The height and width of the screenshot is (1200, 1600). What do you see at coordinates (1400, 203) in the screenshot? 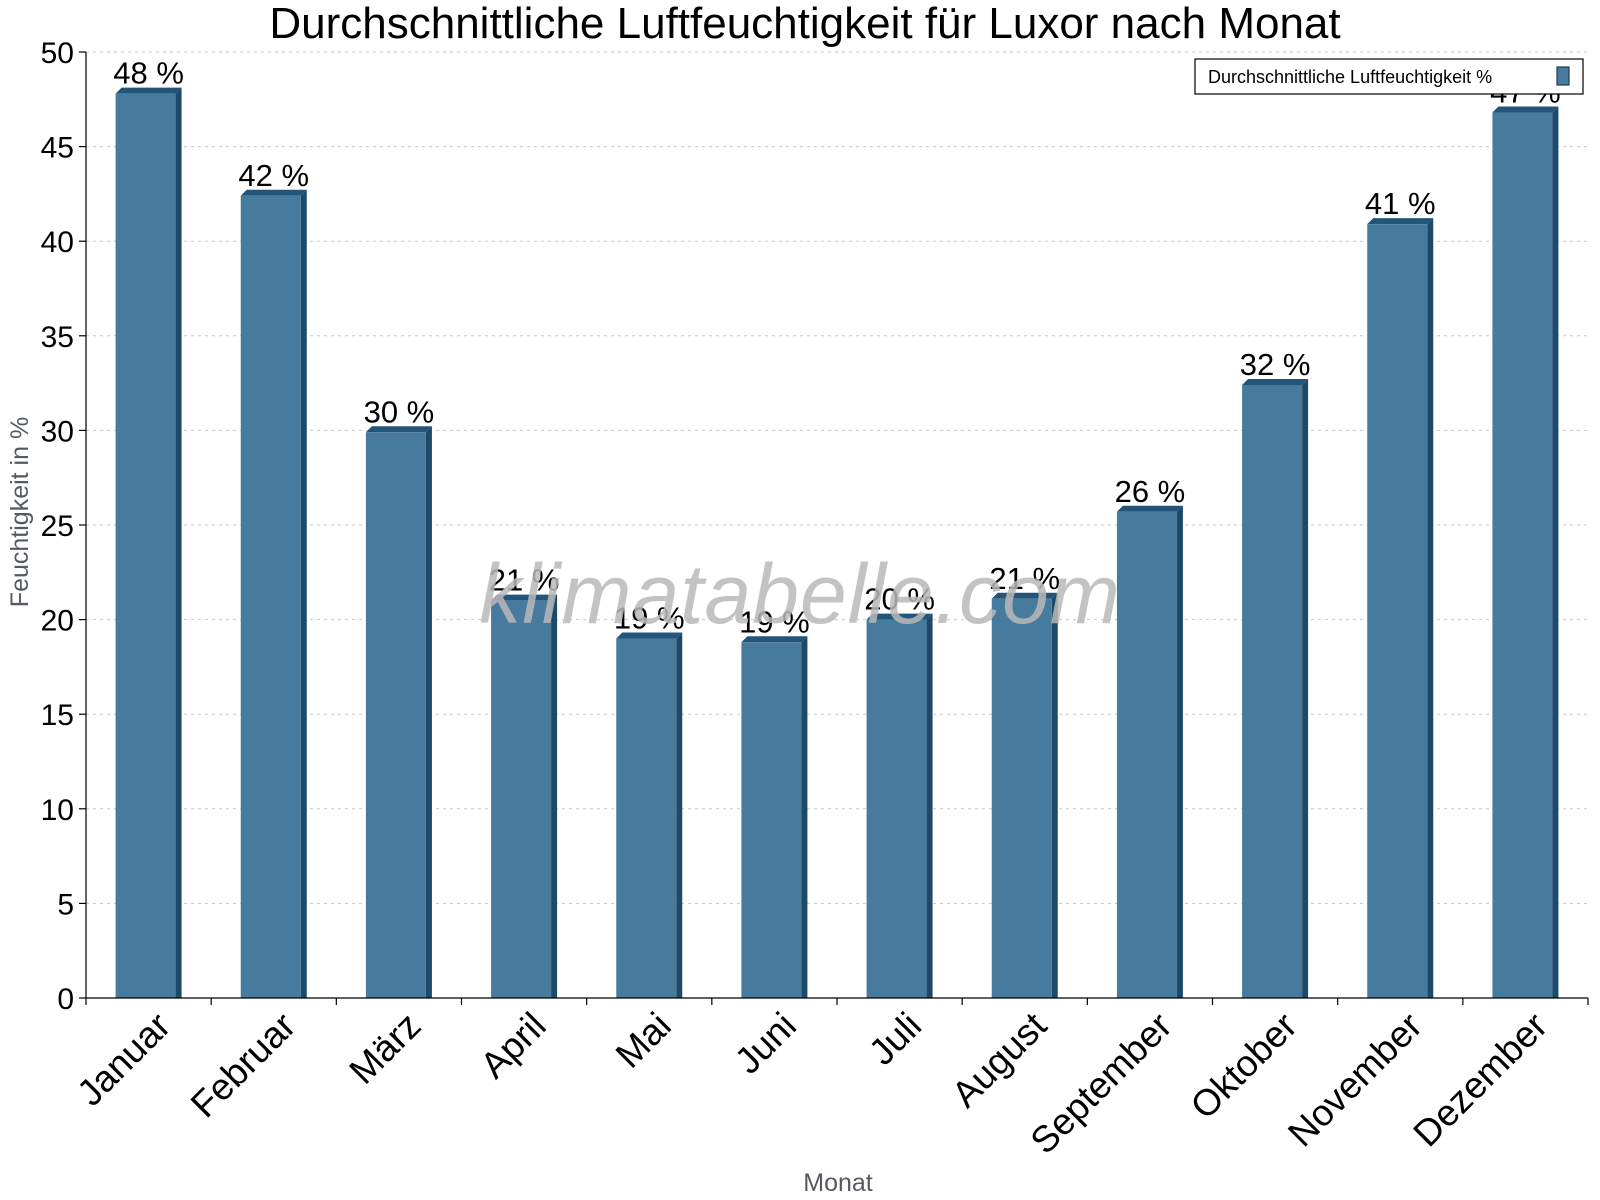
I see `data-label: 41 %` at bounding box center [1400, 203].